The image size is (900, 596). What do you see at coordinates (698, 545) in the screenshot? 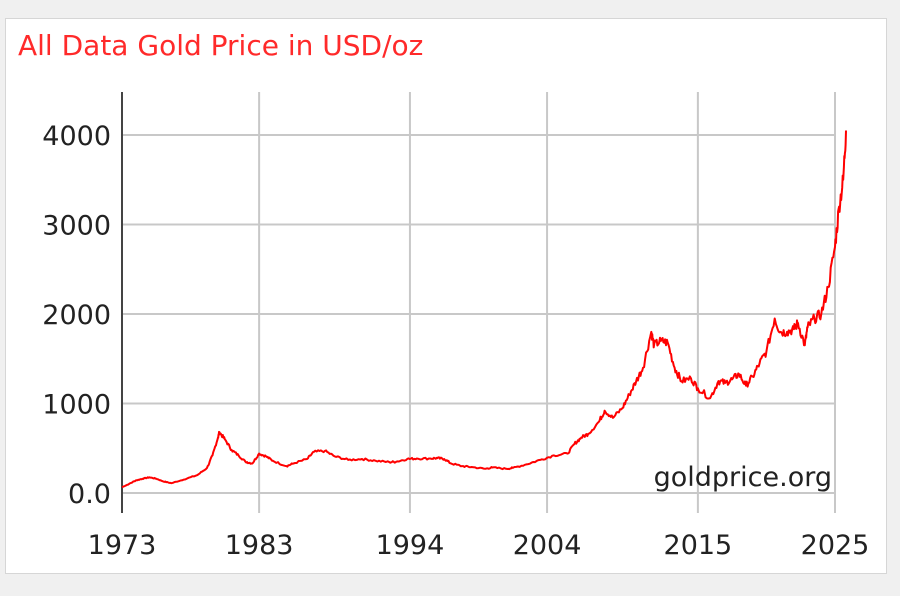
I see `x-tick-label: 2015` at bounding box center [698, 545].